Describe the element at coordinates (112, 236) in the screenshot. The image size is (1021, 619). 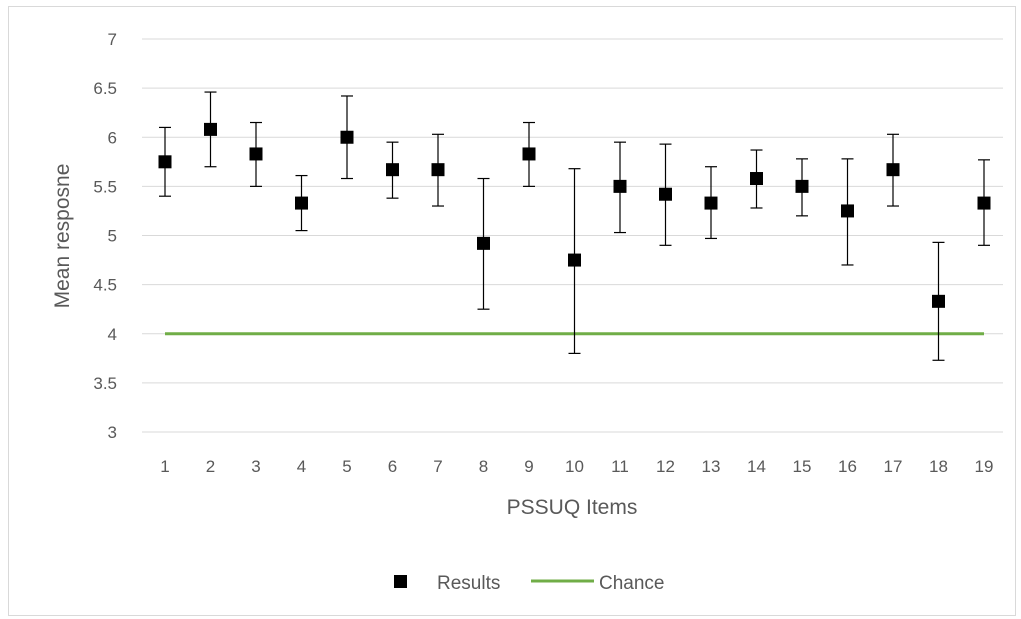
I see `y-tick-label: 5` at that location.